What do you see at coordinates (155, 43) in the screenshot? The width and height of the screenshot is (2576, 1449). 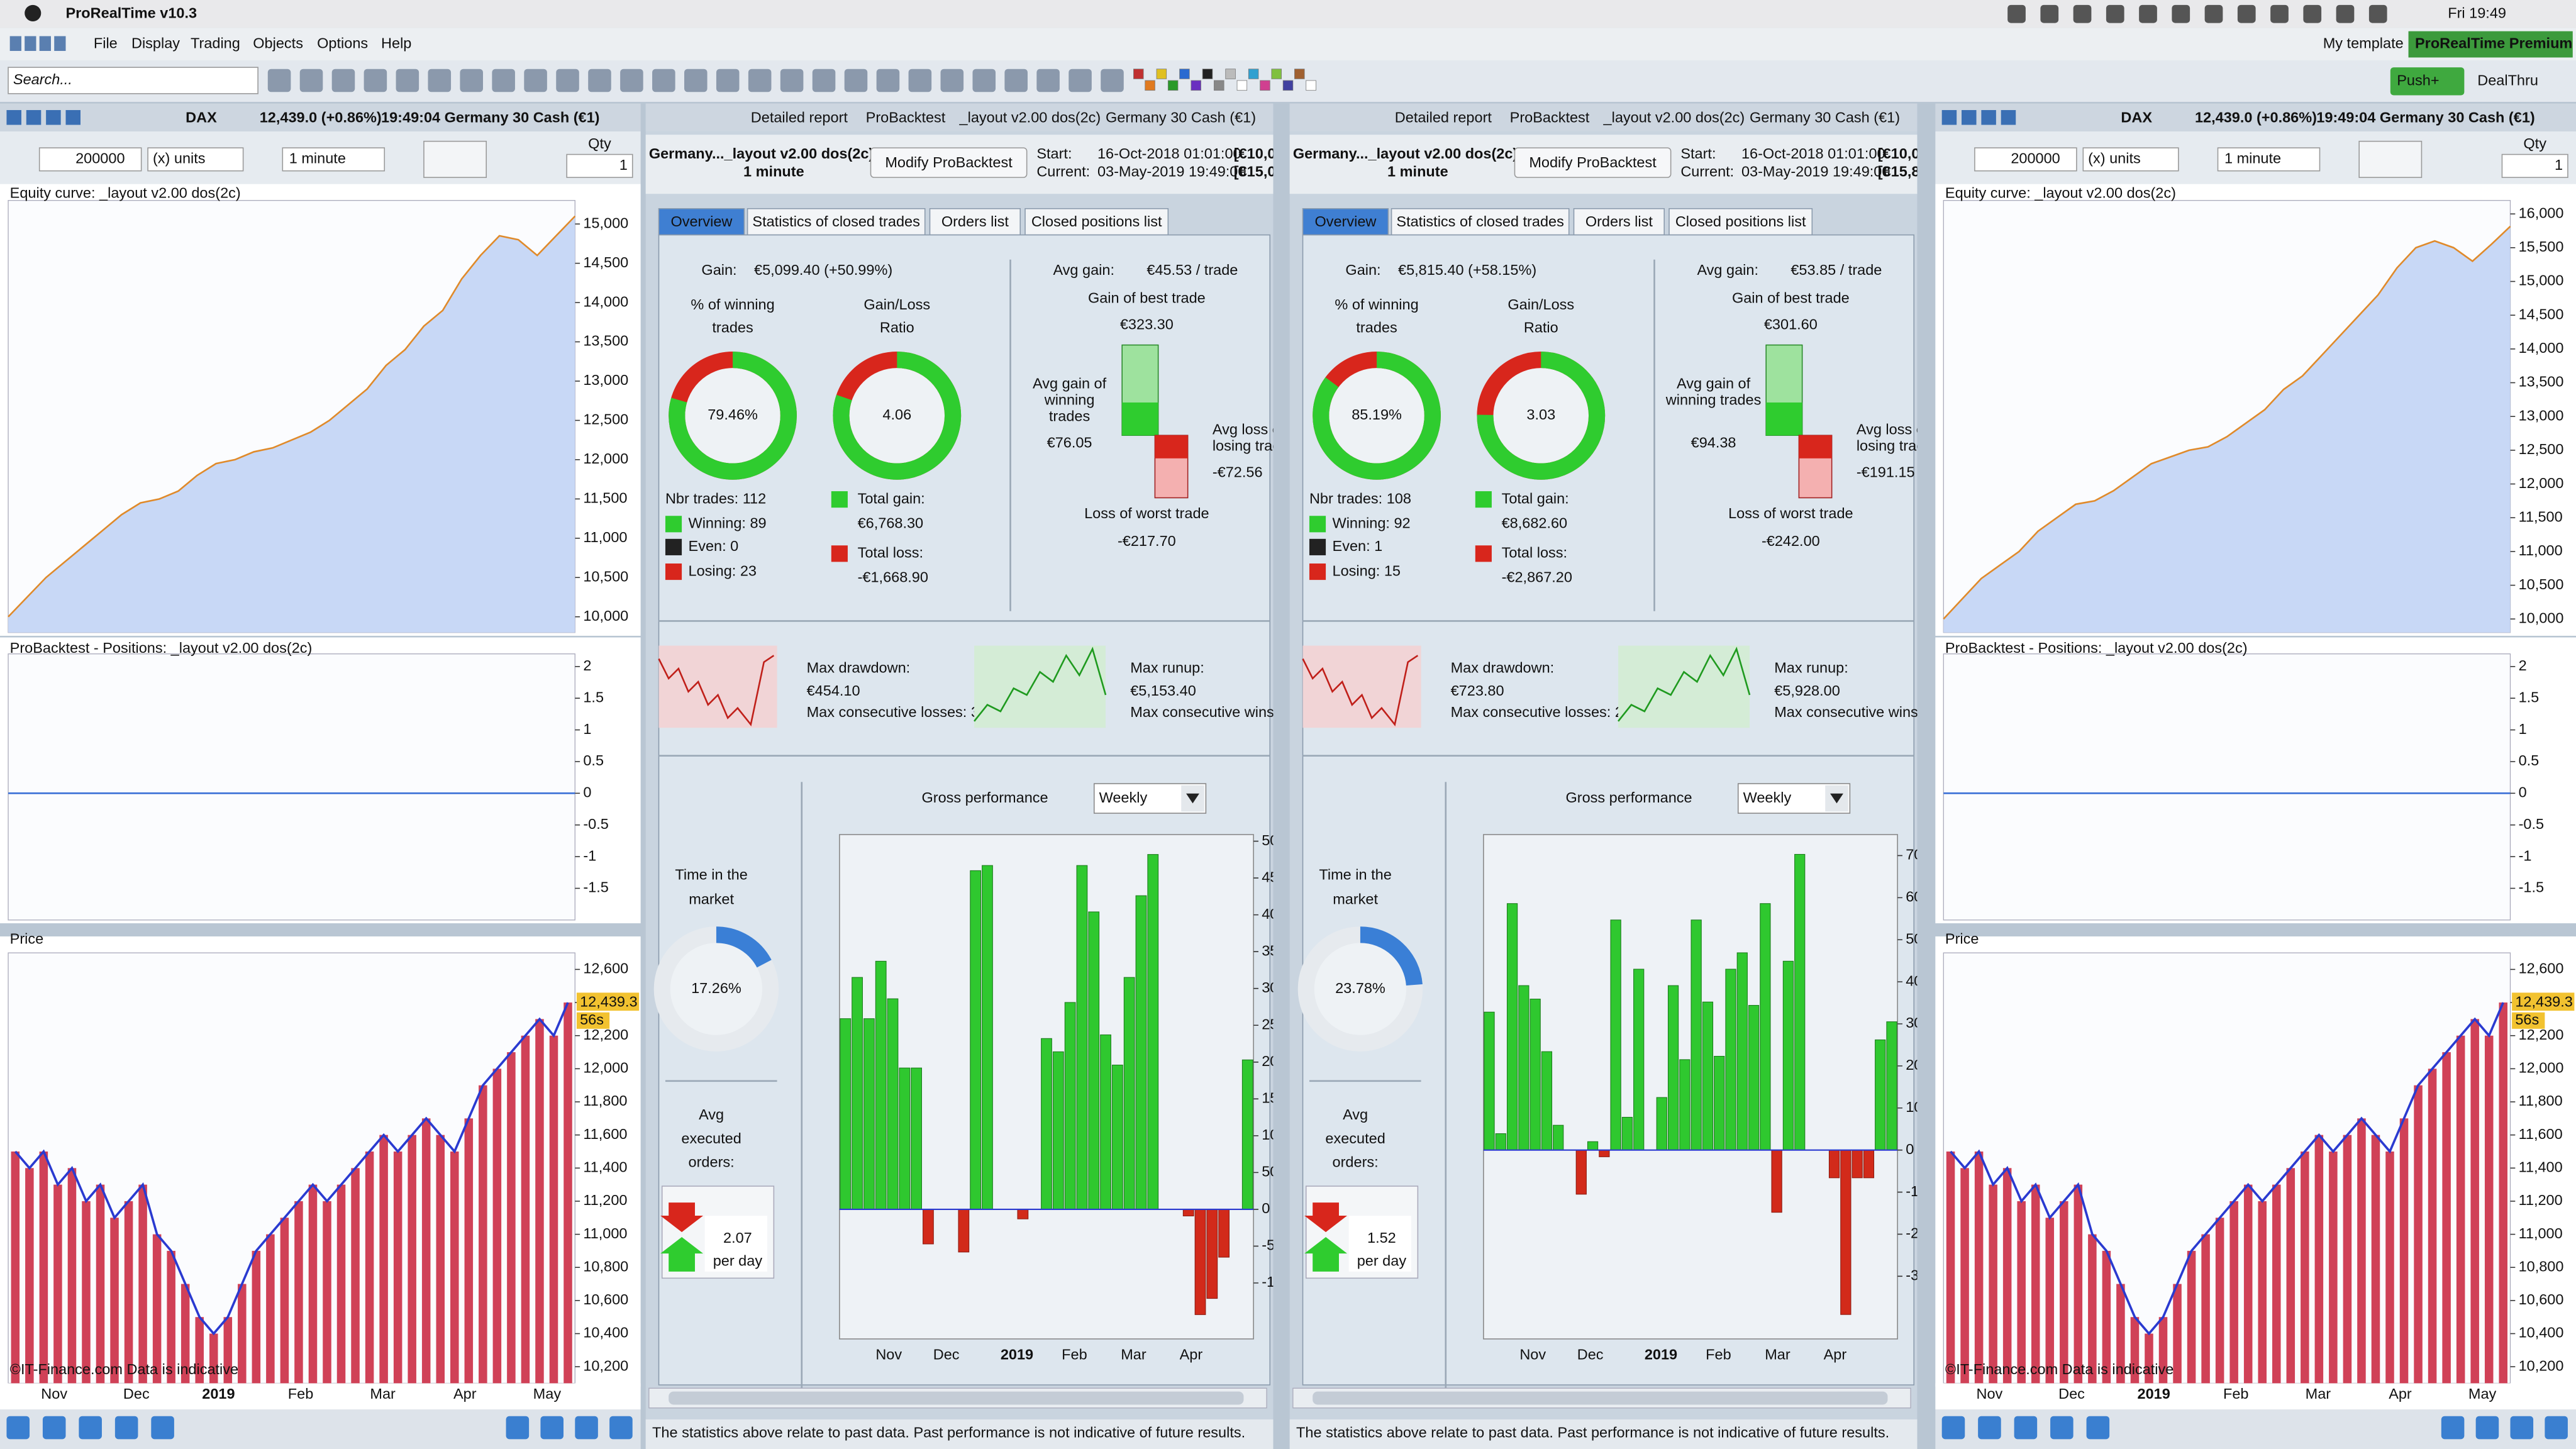 I see `menu-item: Display` at bounding box center [155, 43].